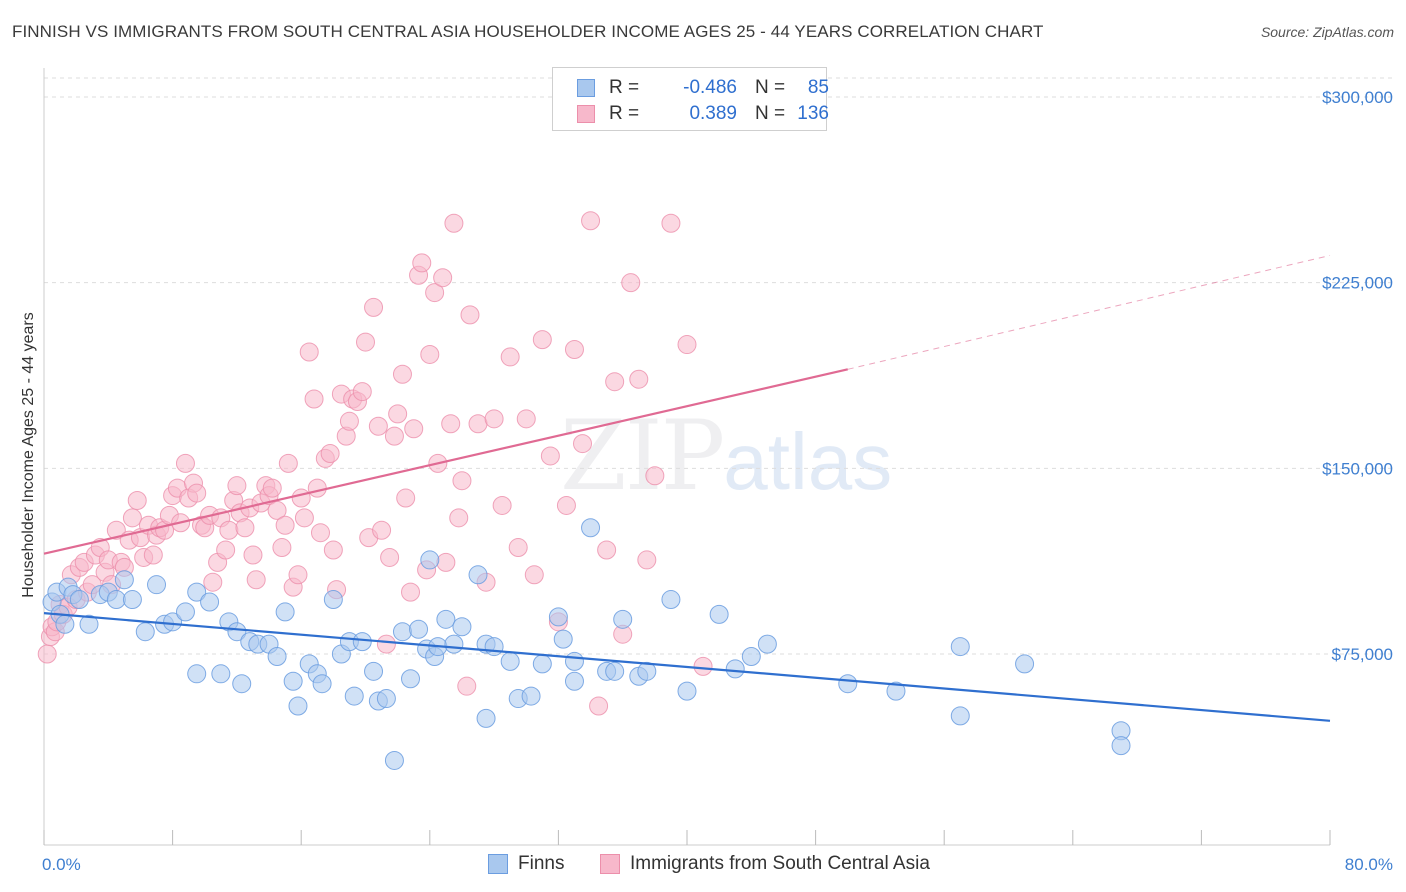 The width and height of the screenshot is (1406, 892). What do you see at coordinates (713, 113) in the screenshot?
I see `legend-r-value-immigrants: 0.389` at bounding box center [713, 113].